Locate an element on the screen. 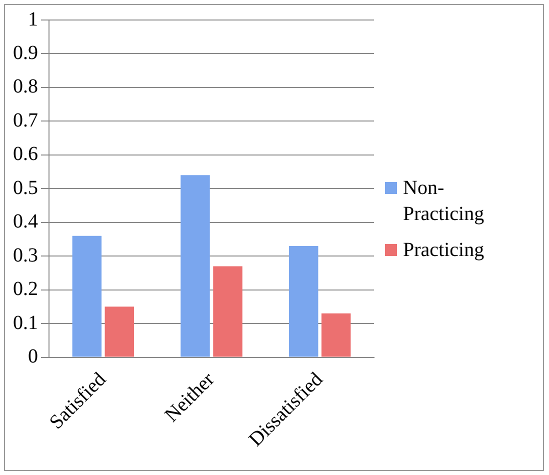 The height and width of the screenshot is (475, 549). y-tick-label: 0.3 is located at coordinates (25, 255).